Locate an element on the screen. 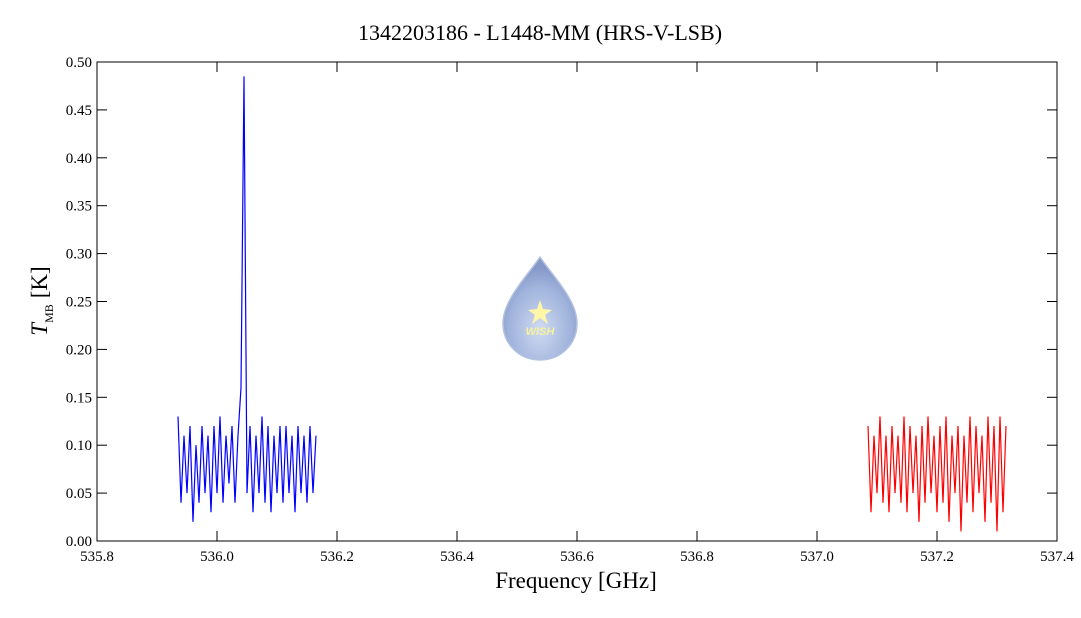  logo-text: WISH is located at coordinates (541, 332).